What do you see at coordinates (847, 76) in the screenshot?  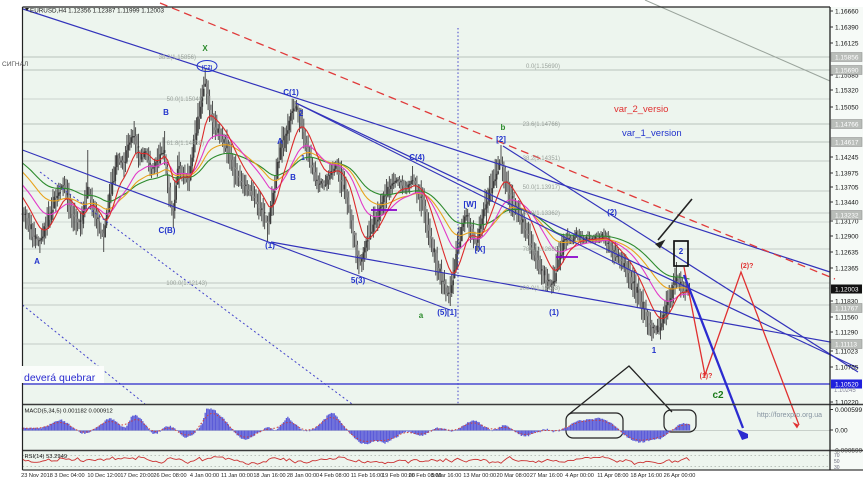 I see `svg-text: 1.15585` at bounding box center [847, 76].